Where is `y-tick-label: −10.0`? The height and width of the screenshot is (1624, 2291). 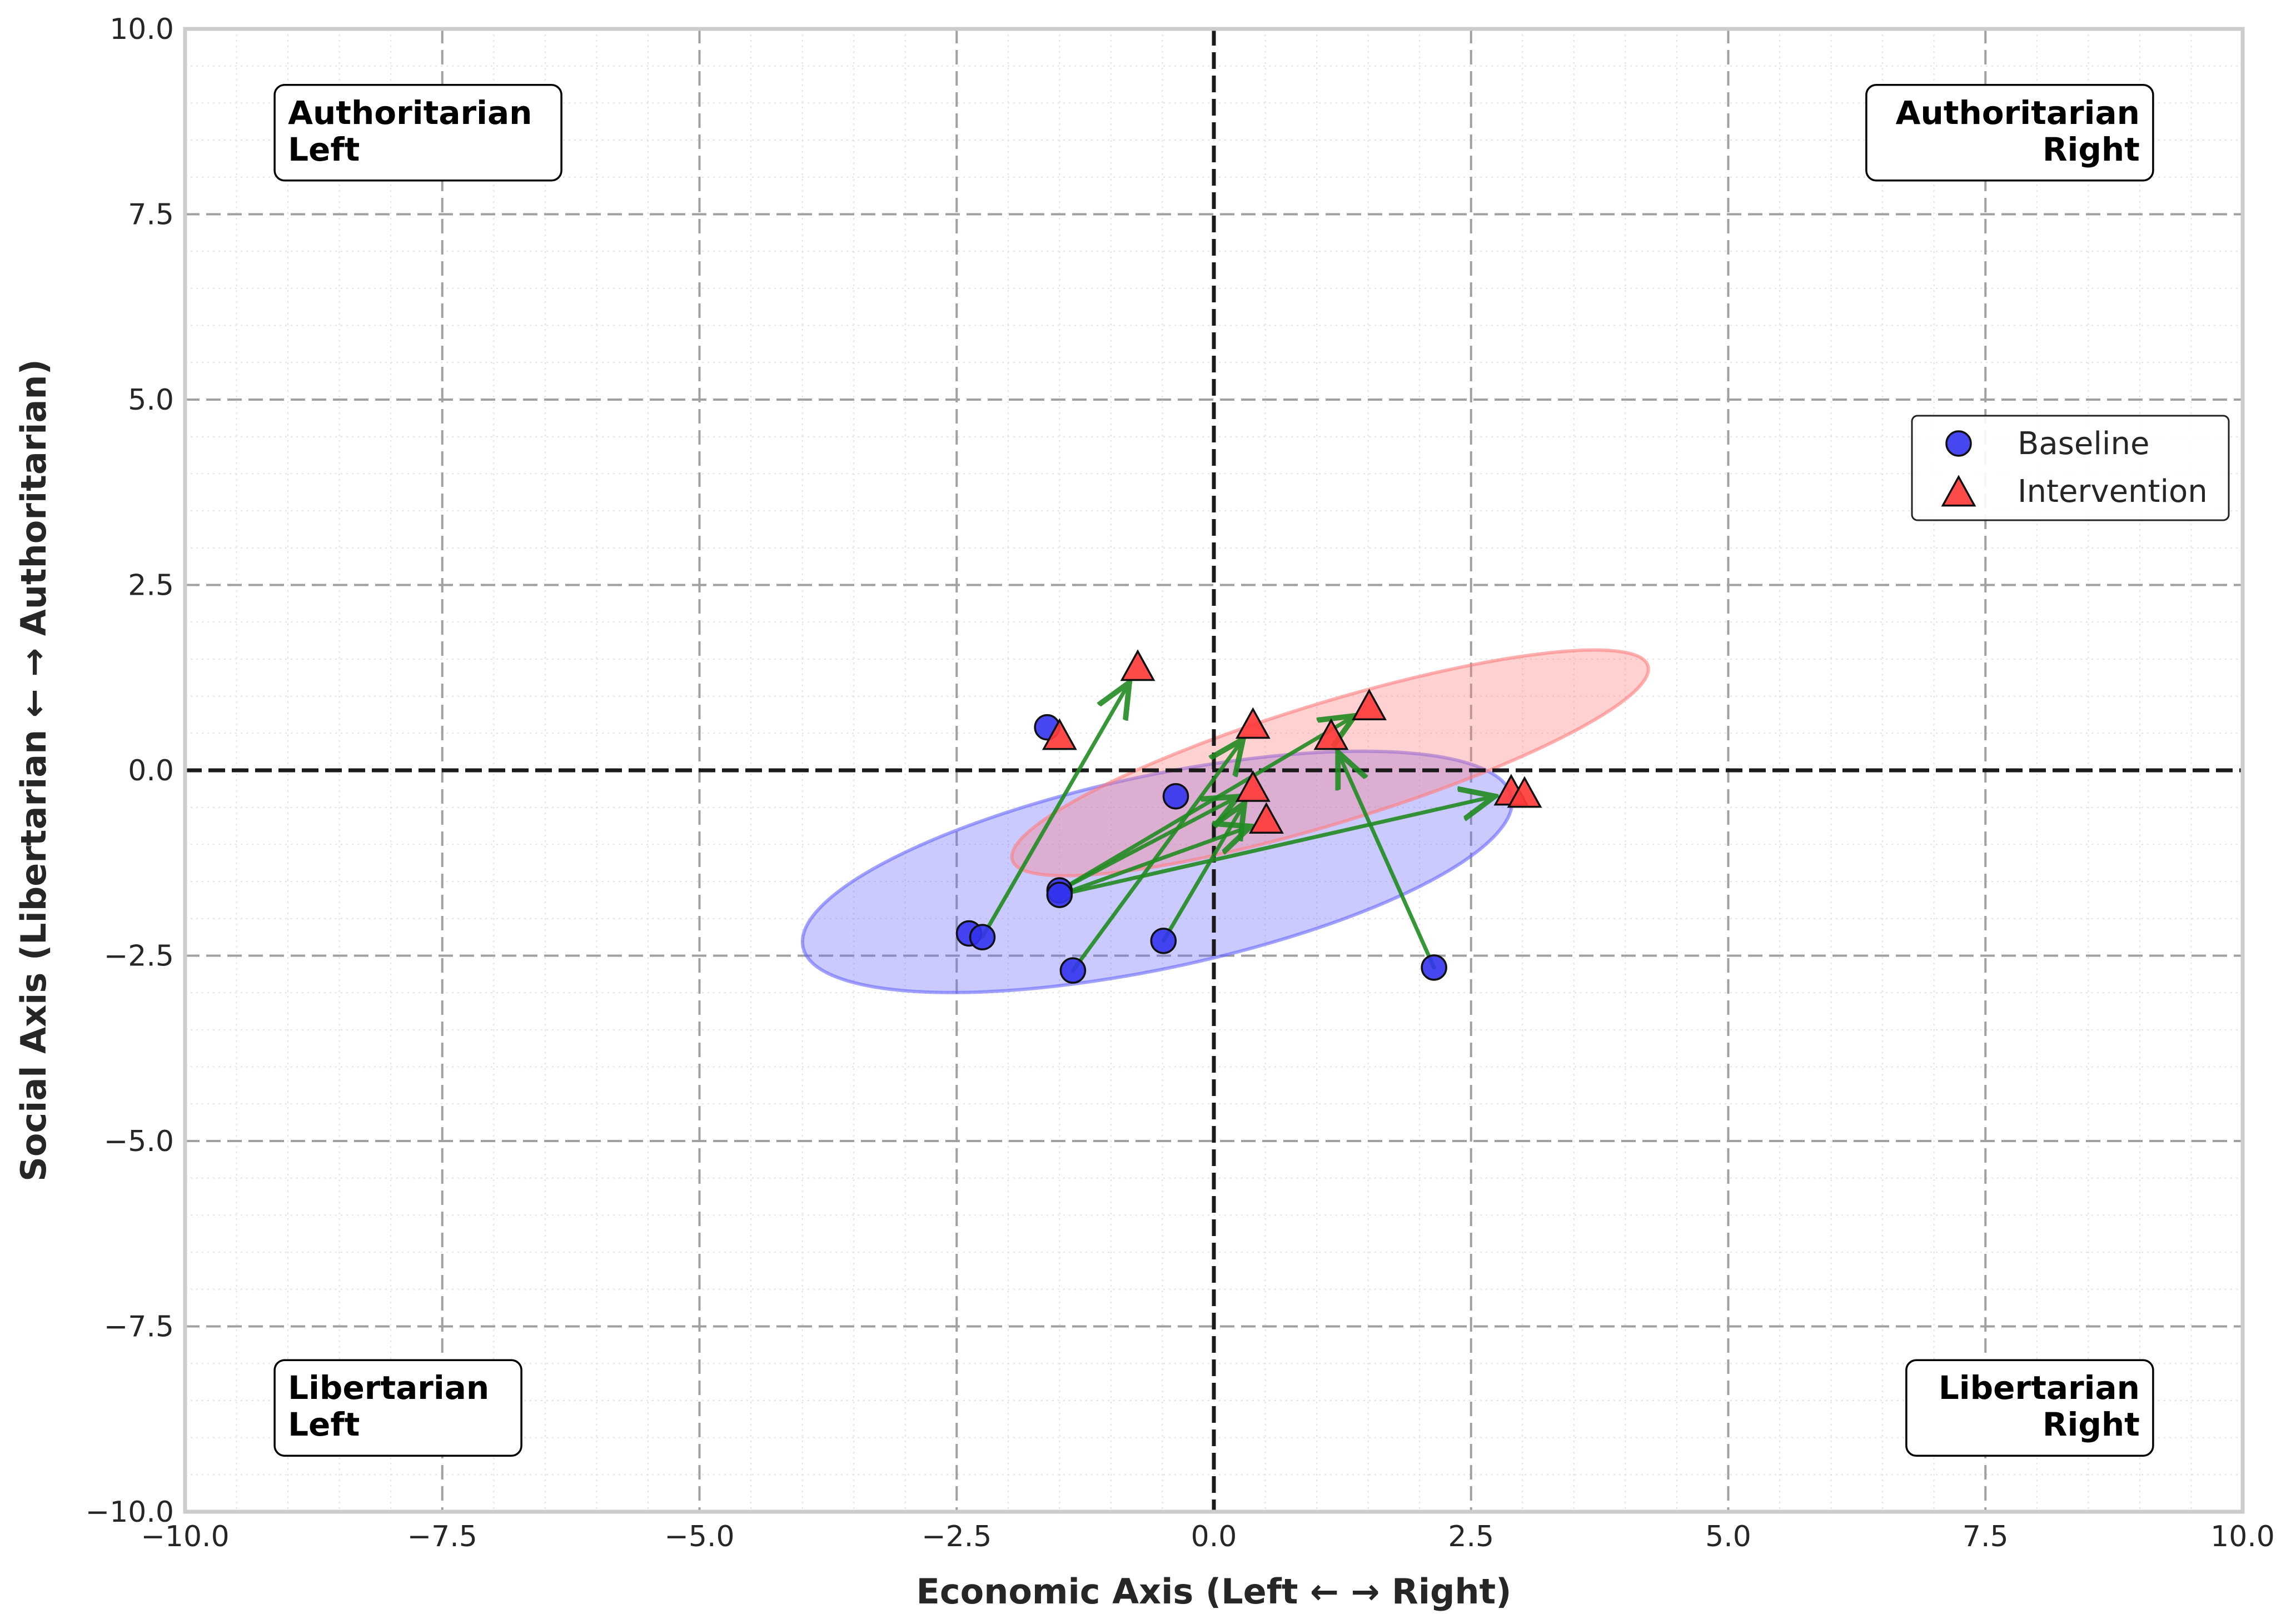 y-tick-label: −10.0 is located at coordinates (130, 1512).